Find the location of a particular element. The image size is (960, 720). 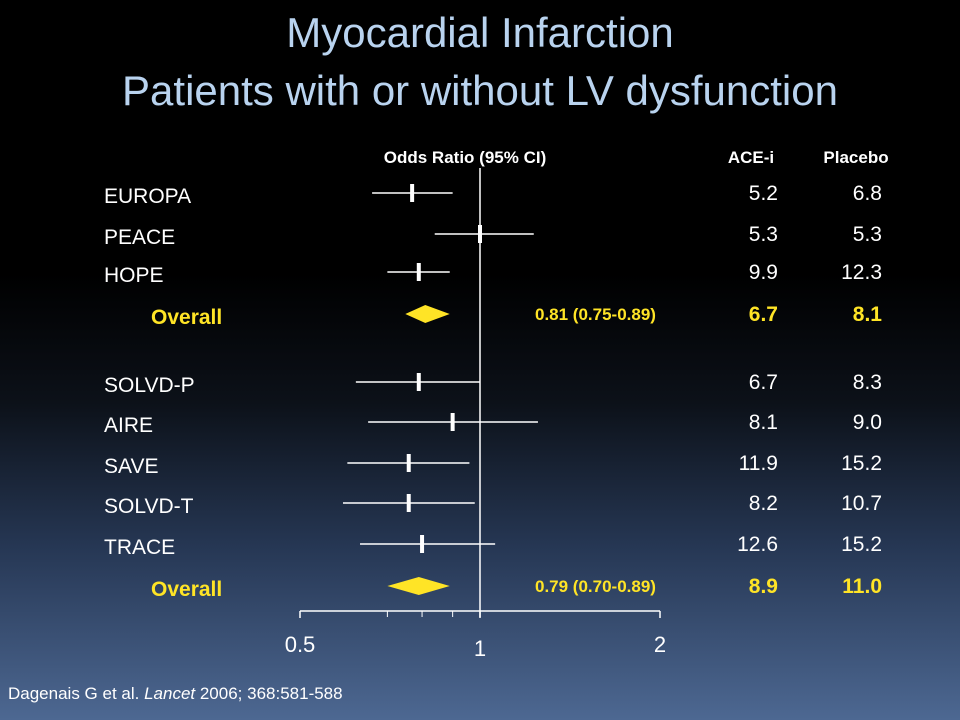

placebo-value-overall: 11.0 is located at coordinates (862, 586).